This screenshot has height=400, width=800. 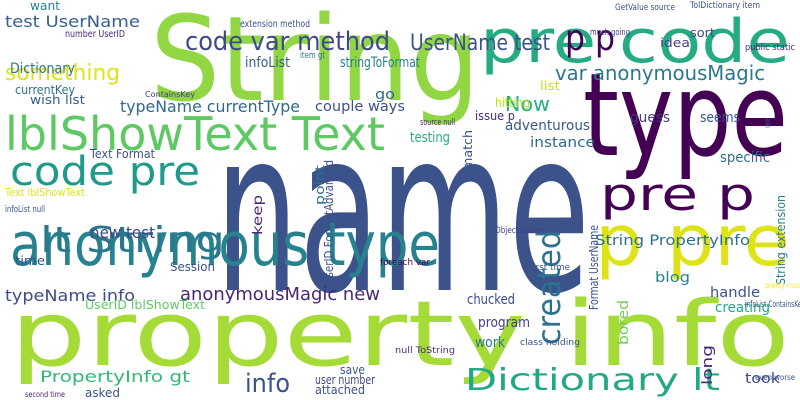 What do you see at coordinates (352, 370) in the screenshot?
I see `word: save` at bounding box center [352, 370].